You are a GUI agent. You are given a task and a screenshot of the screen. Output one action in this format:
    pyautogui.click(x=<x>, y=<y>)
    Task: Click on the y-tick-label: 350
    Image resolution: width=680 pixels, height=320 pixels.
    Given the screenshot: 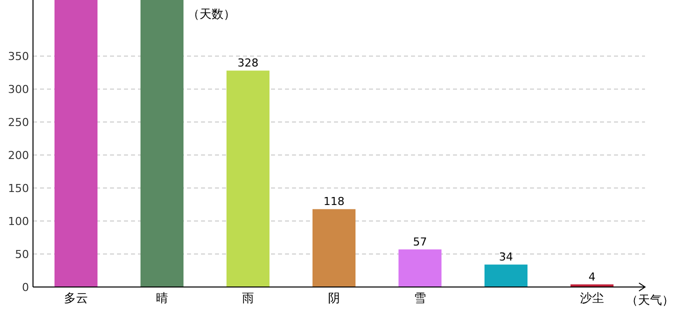 What is the action you would take?
    pyautogui.click(x=18, y=56)
    